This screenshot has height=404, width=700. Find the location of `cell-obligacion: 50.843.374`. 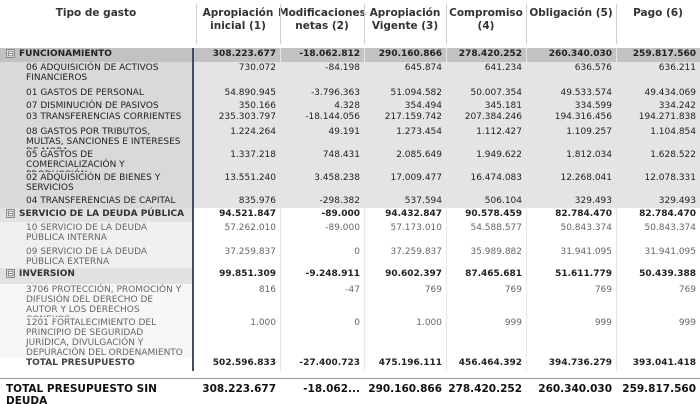

cell-obligacion: 50.843.374 is located at coordinates (586, 228).